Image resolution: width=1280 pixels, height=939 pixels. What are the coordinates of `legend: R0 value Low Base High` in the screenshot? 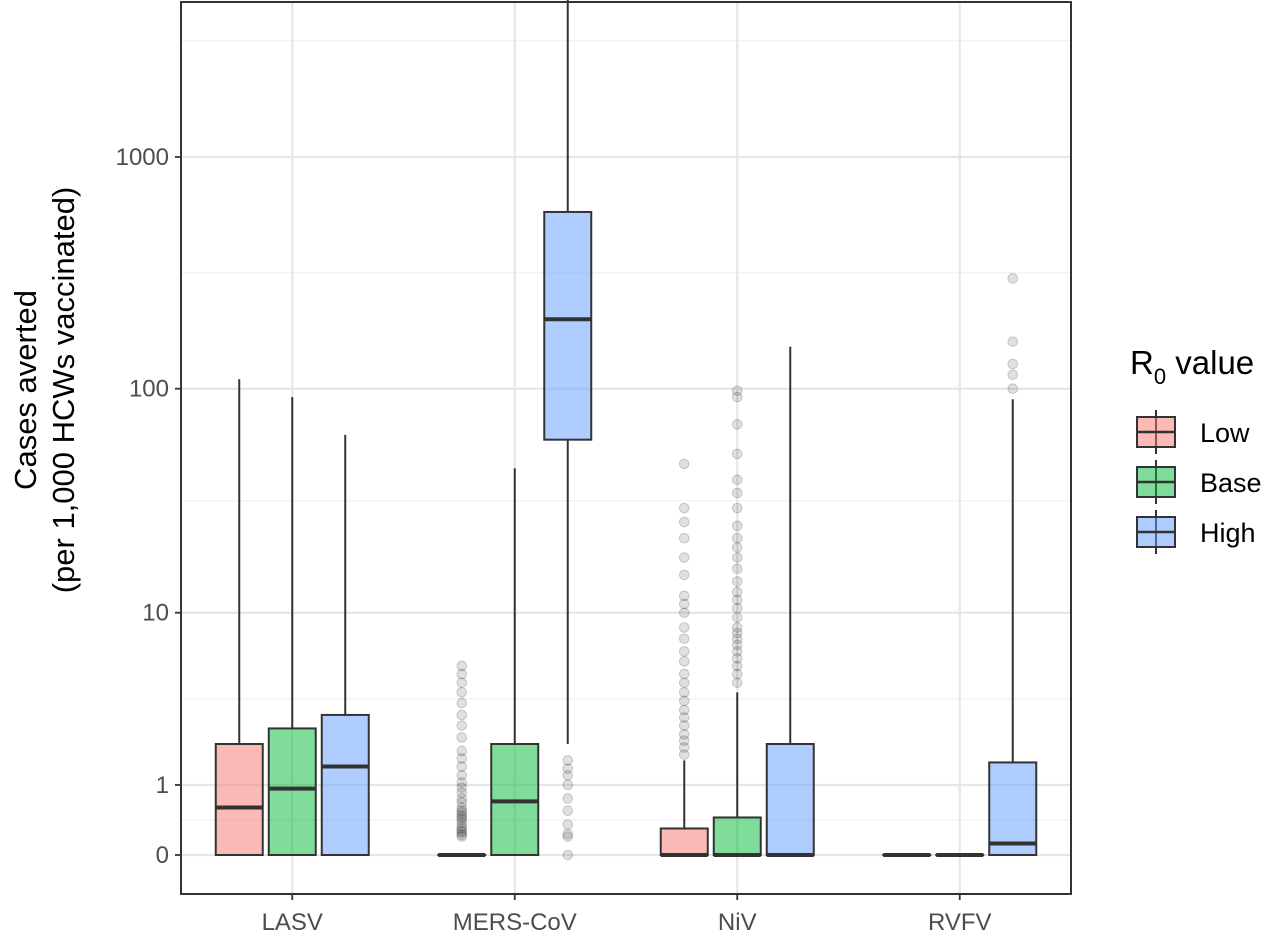 It's located at (1196, 449).